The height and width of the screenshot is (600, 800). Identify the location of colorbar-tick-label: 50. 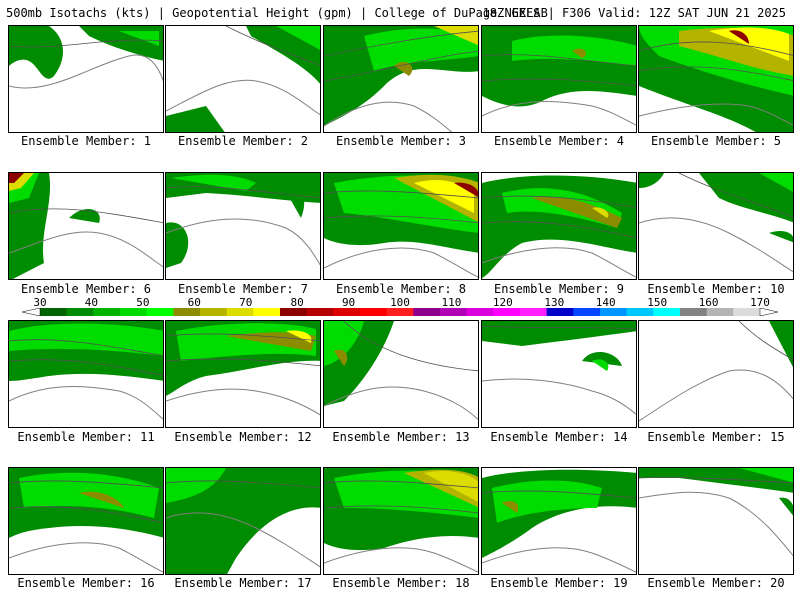
(143, 302).